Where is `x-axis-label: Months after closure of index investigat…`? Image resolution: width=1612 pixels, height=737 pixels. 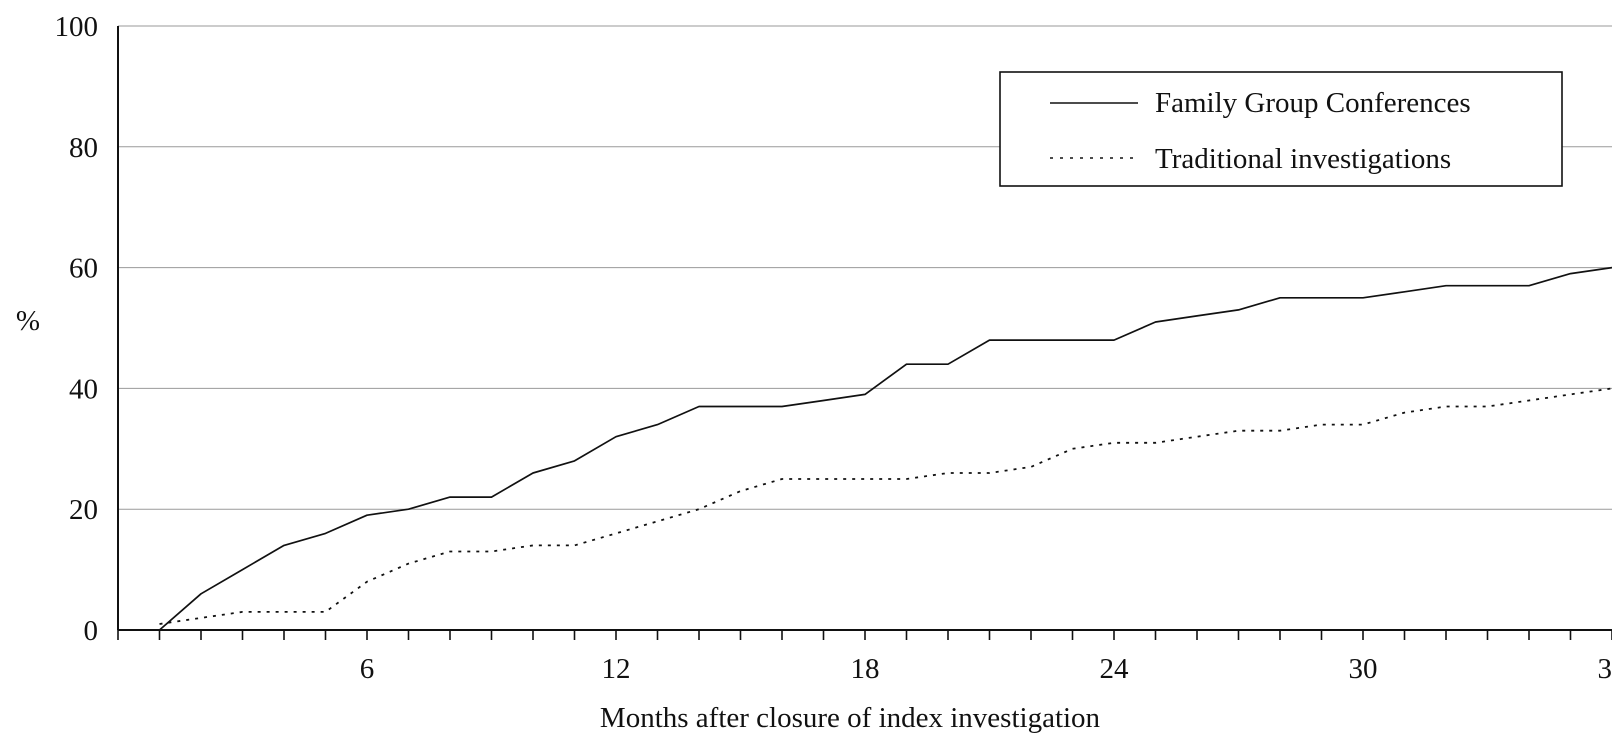 x-axis-label: Months after closure of index investigat… is located at coordinates (850, 718).